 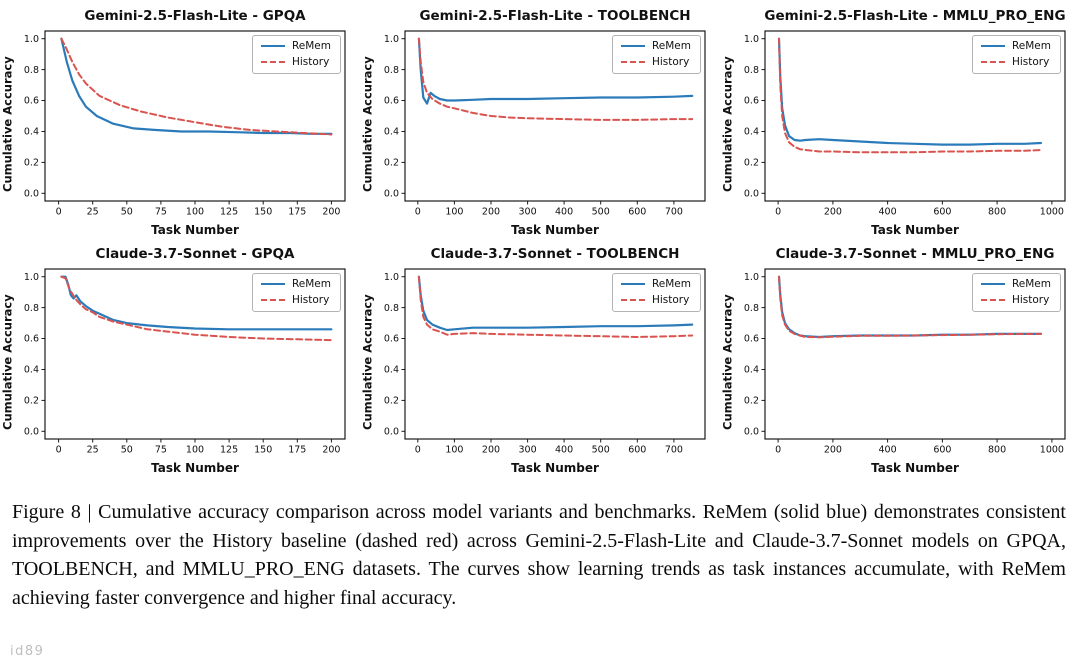 What do you see at coordinates (185, 362) in the screenshot?
I see `line-chart: 0 25 50 75 100 125 150 175 200 0.0 0.2 0.4 0.6 0.8 1.0` at bounding box center [185, 362].